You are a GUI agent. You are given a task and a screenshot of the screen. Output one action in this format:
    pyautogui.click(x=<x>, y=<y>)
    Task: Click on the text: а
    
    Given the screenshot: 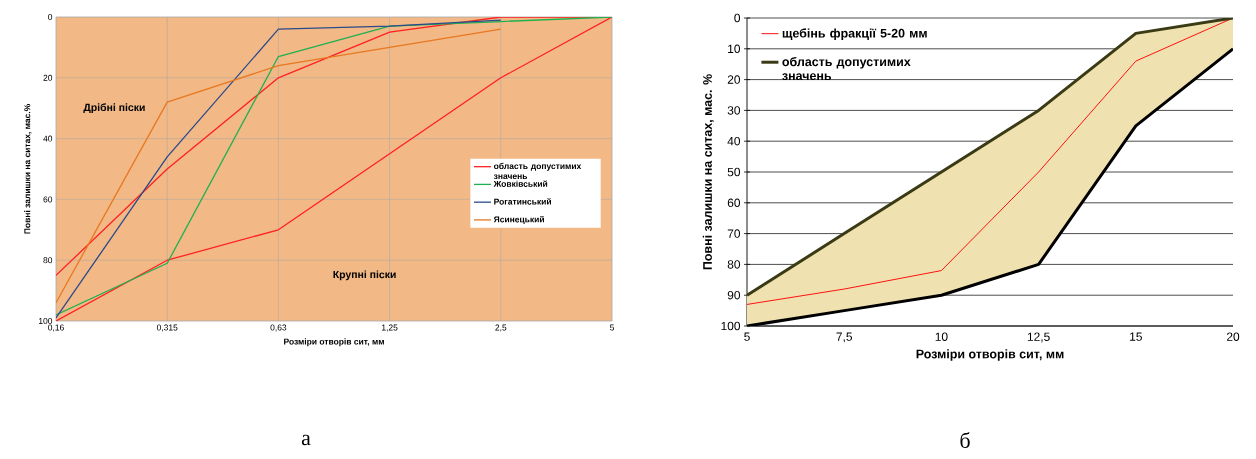 What is the action you would take?
    pyautogui.click(x=306, y=440)
    